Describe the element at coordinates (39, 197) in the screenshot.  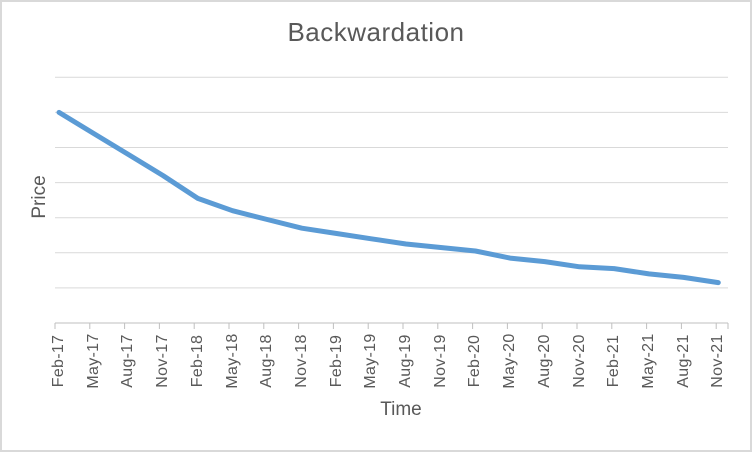
I see `y-axis-title: Price` at that location.